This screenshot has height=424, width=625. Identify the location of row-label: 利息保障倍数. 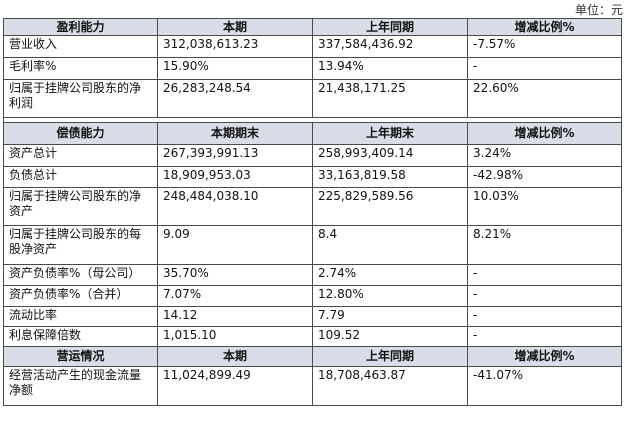
(80, 336).